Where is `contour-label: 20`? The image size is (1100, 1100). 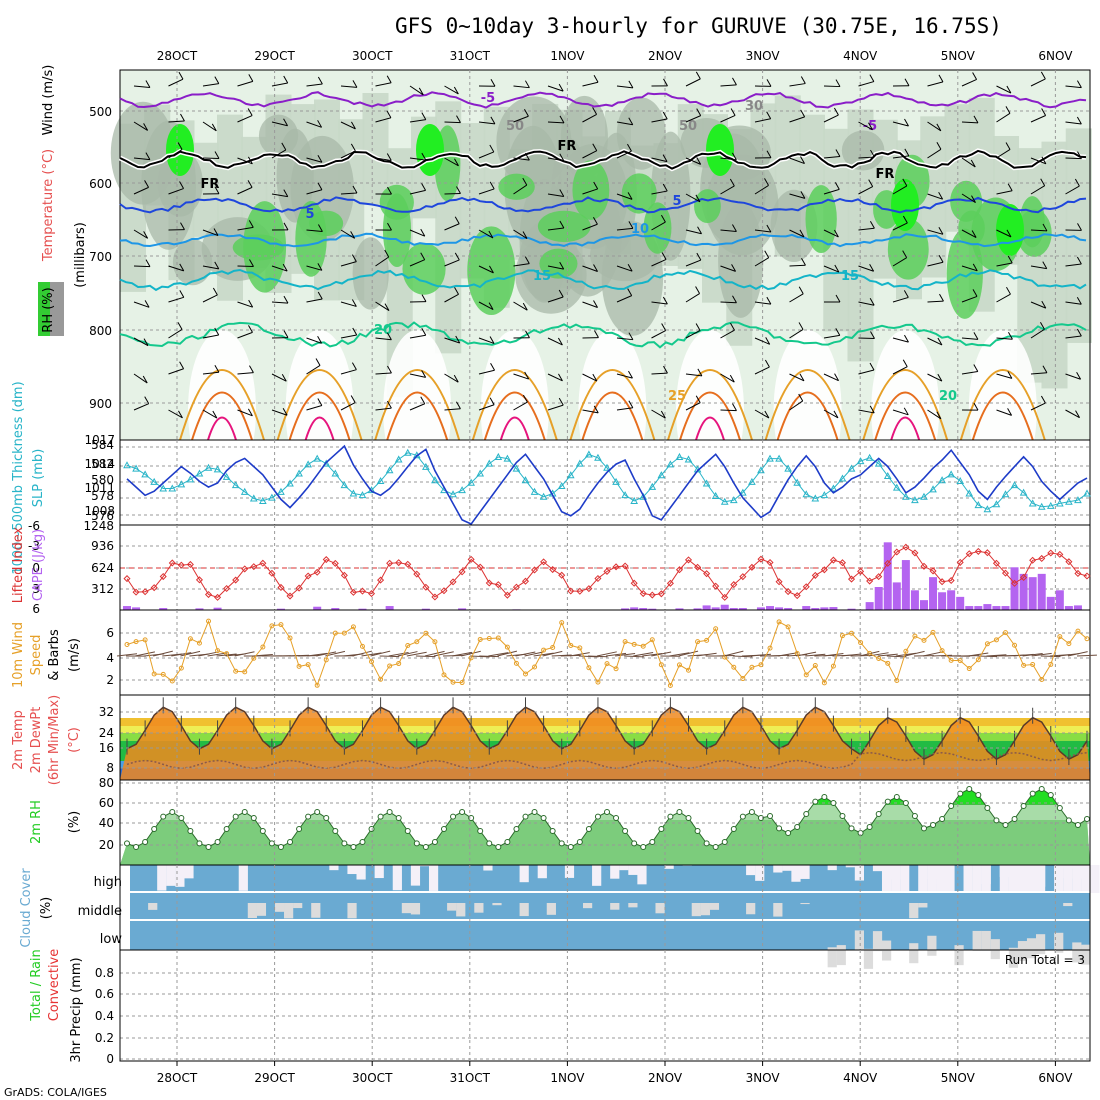
contour-label: 20 is located at coordinates (383, 330).